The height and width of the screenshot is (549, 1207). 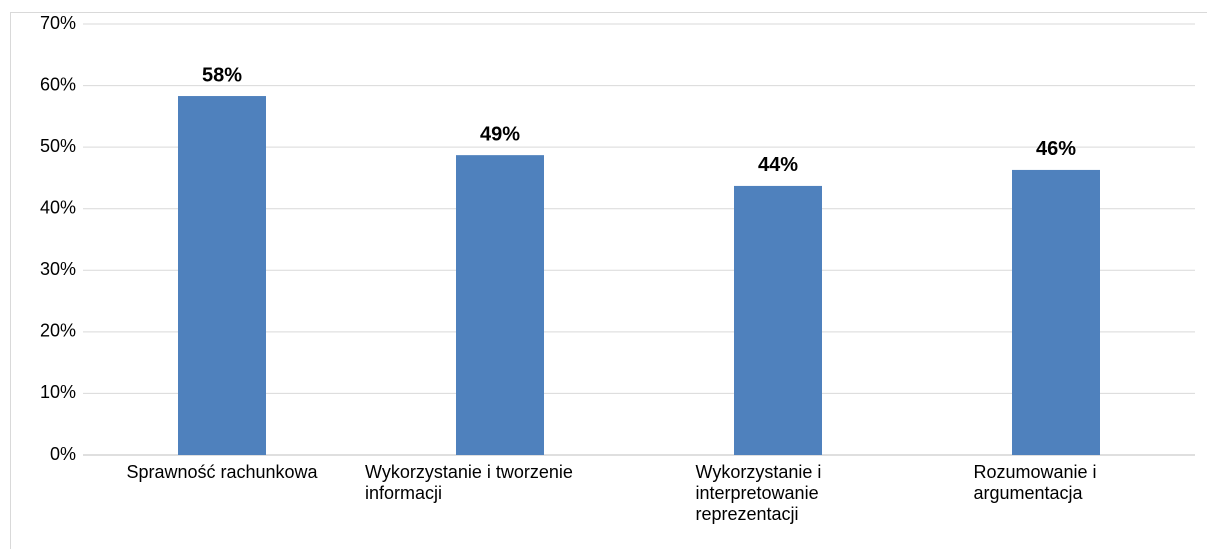 I want to click on x-tick-label-box: Sprawność rachunkowa, so click(x=222, y=472).